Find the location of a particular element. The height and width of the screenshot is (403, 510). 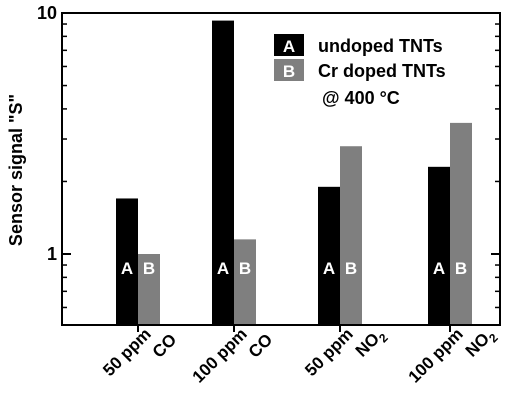

legend-marker-undoped: A is located at coordinates (289, 46).